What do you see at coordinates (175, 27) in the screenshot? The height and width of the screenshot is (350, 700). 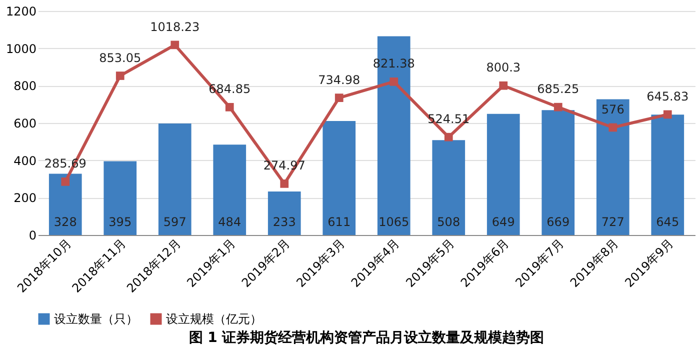 I see `data-label: 1018.23` at bounding box center [175, 27].